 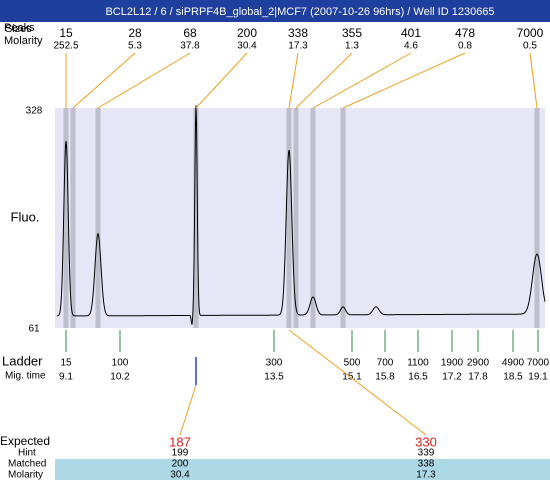 What do you see at coordinates (538, 363) in the screenshot?
I see `ladder-size: 7000` at bounding box center [538, 363].